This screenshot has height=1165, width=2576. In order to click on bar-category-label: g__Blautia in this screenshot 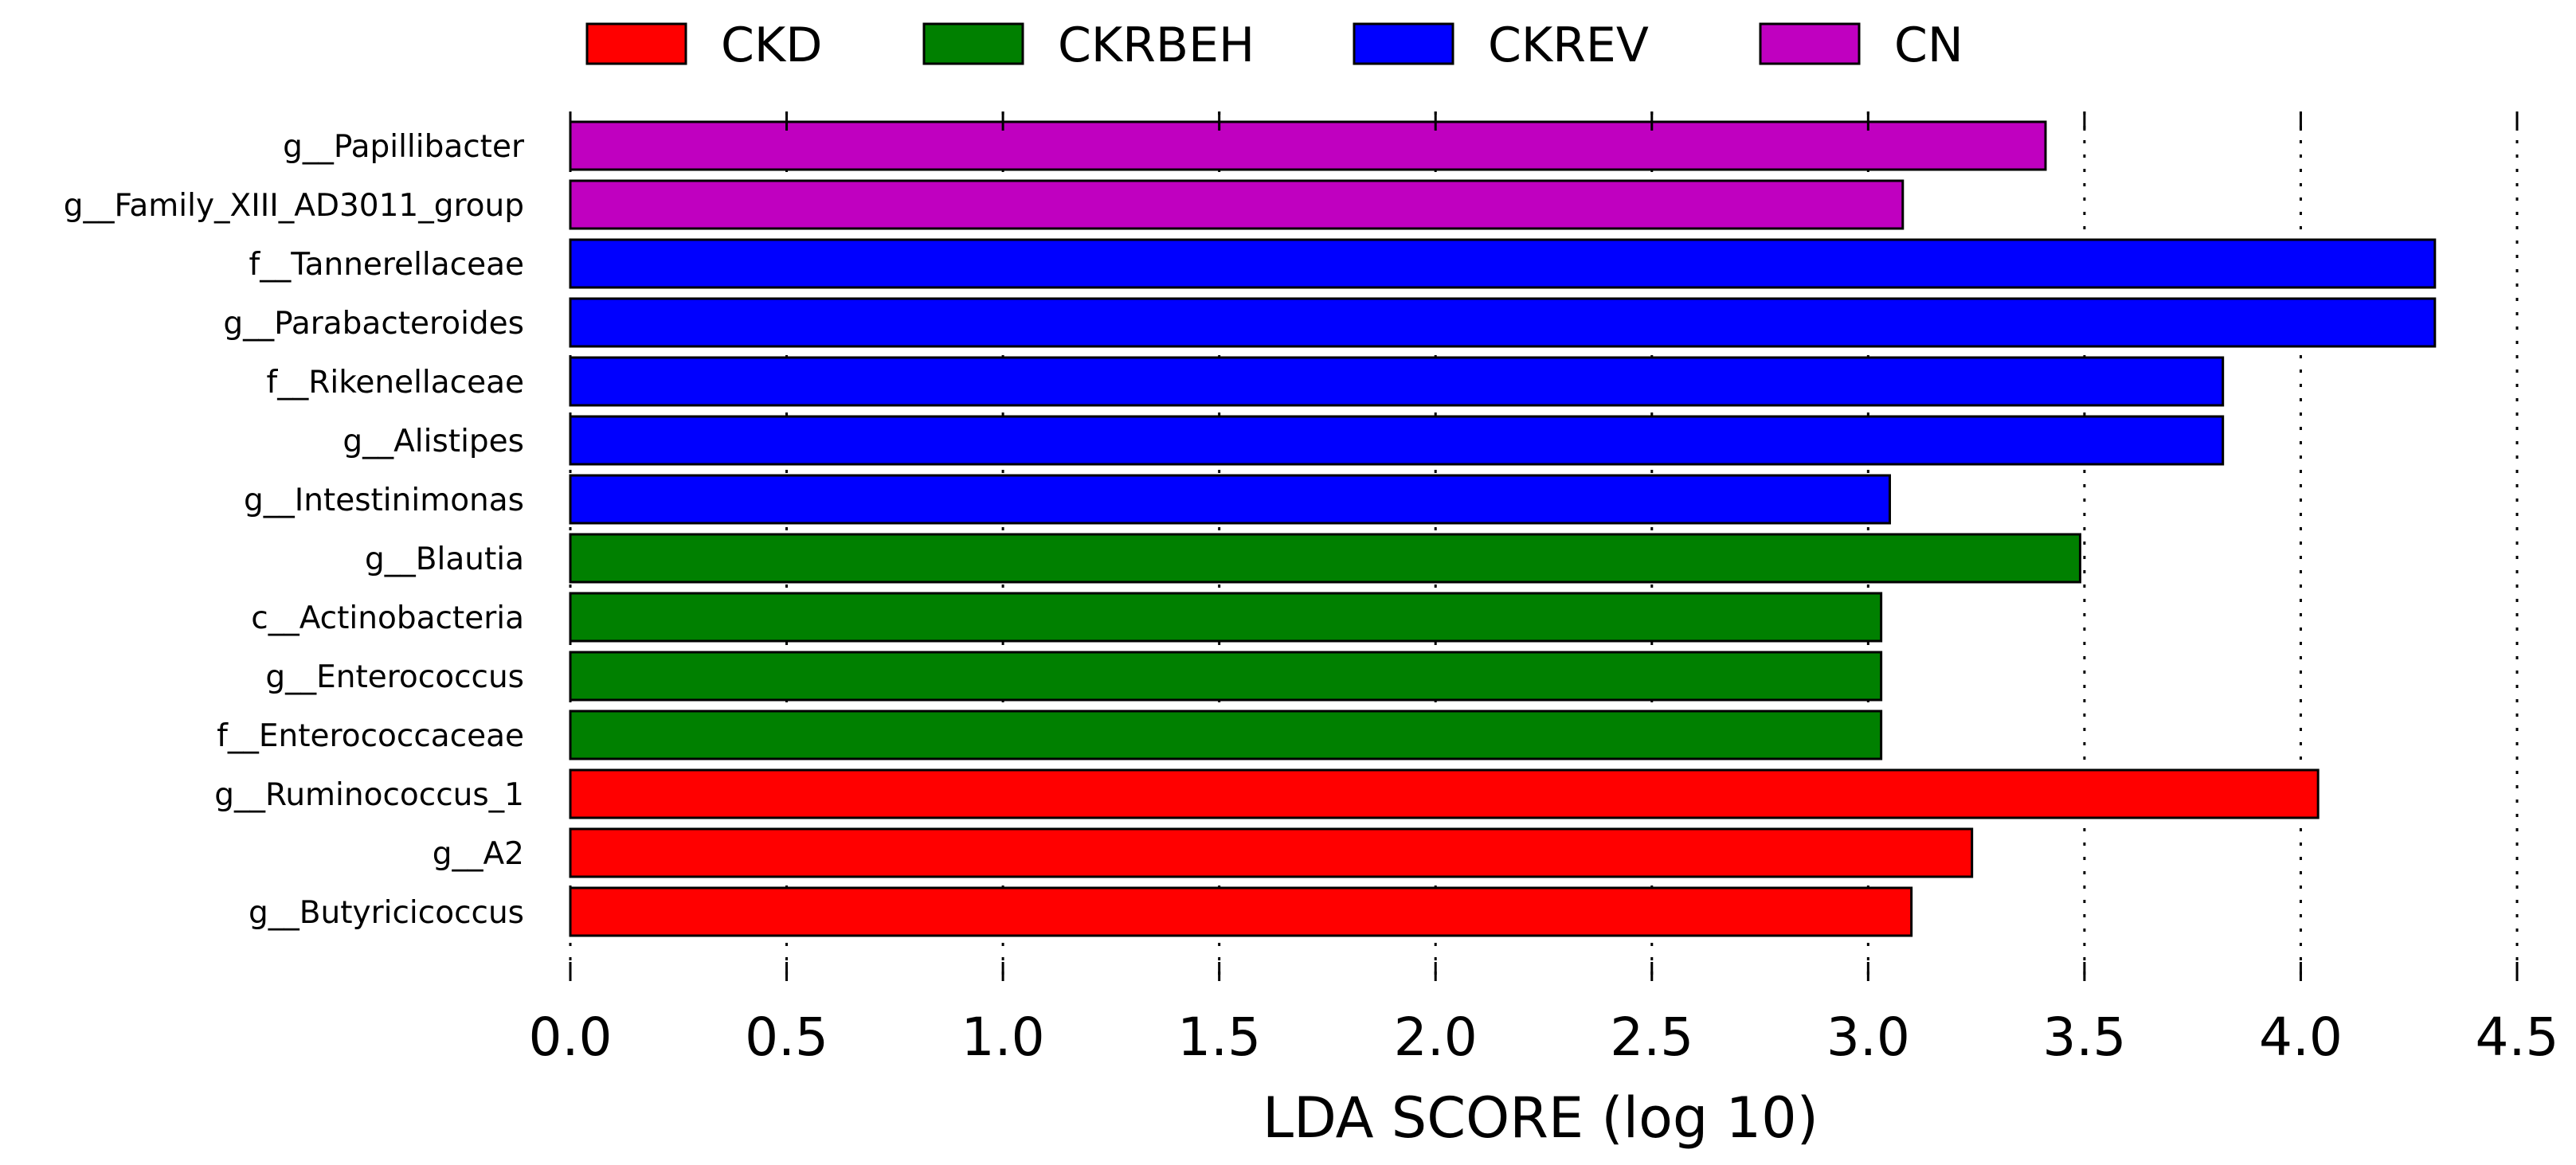, I will do `click(444, 559)`.